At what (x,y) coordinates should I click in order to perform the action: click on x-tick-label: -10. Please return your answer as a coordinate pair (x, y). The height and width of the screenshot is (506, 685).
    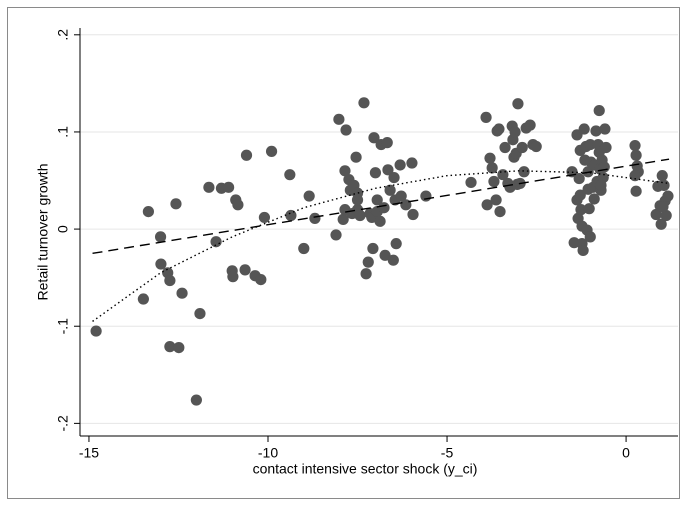
    Looking at the image, I should click on (268, 453).